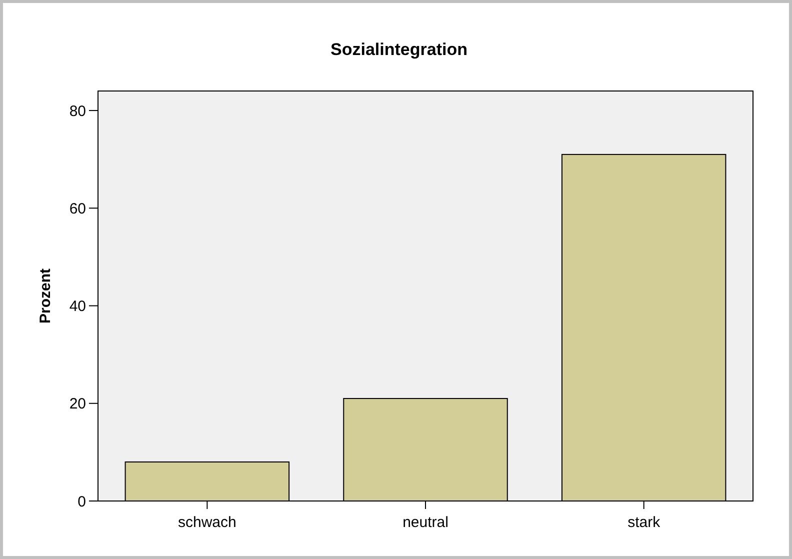 Image resolution: width=792 pixels, height=559 pixels. Describe the element at coordinates (82, 501) in the screenshot. I see `y-tick-label: 0` at that location.